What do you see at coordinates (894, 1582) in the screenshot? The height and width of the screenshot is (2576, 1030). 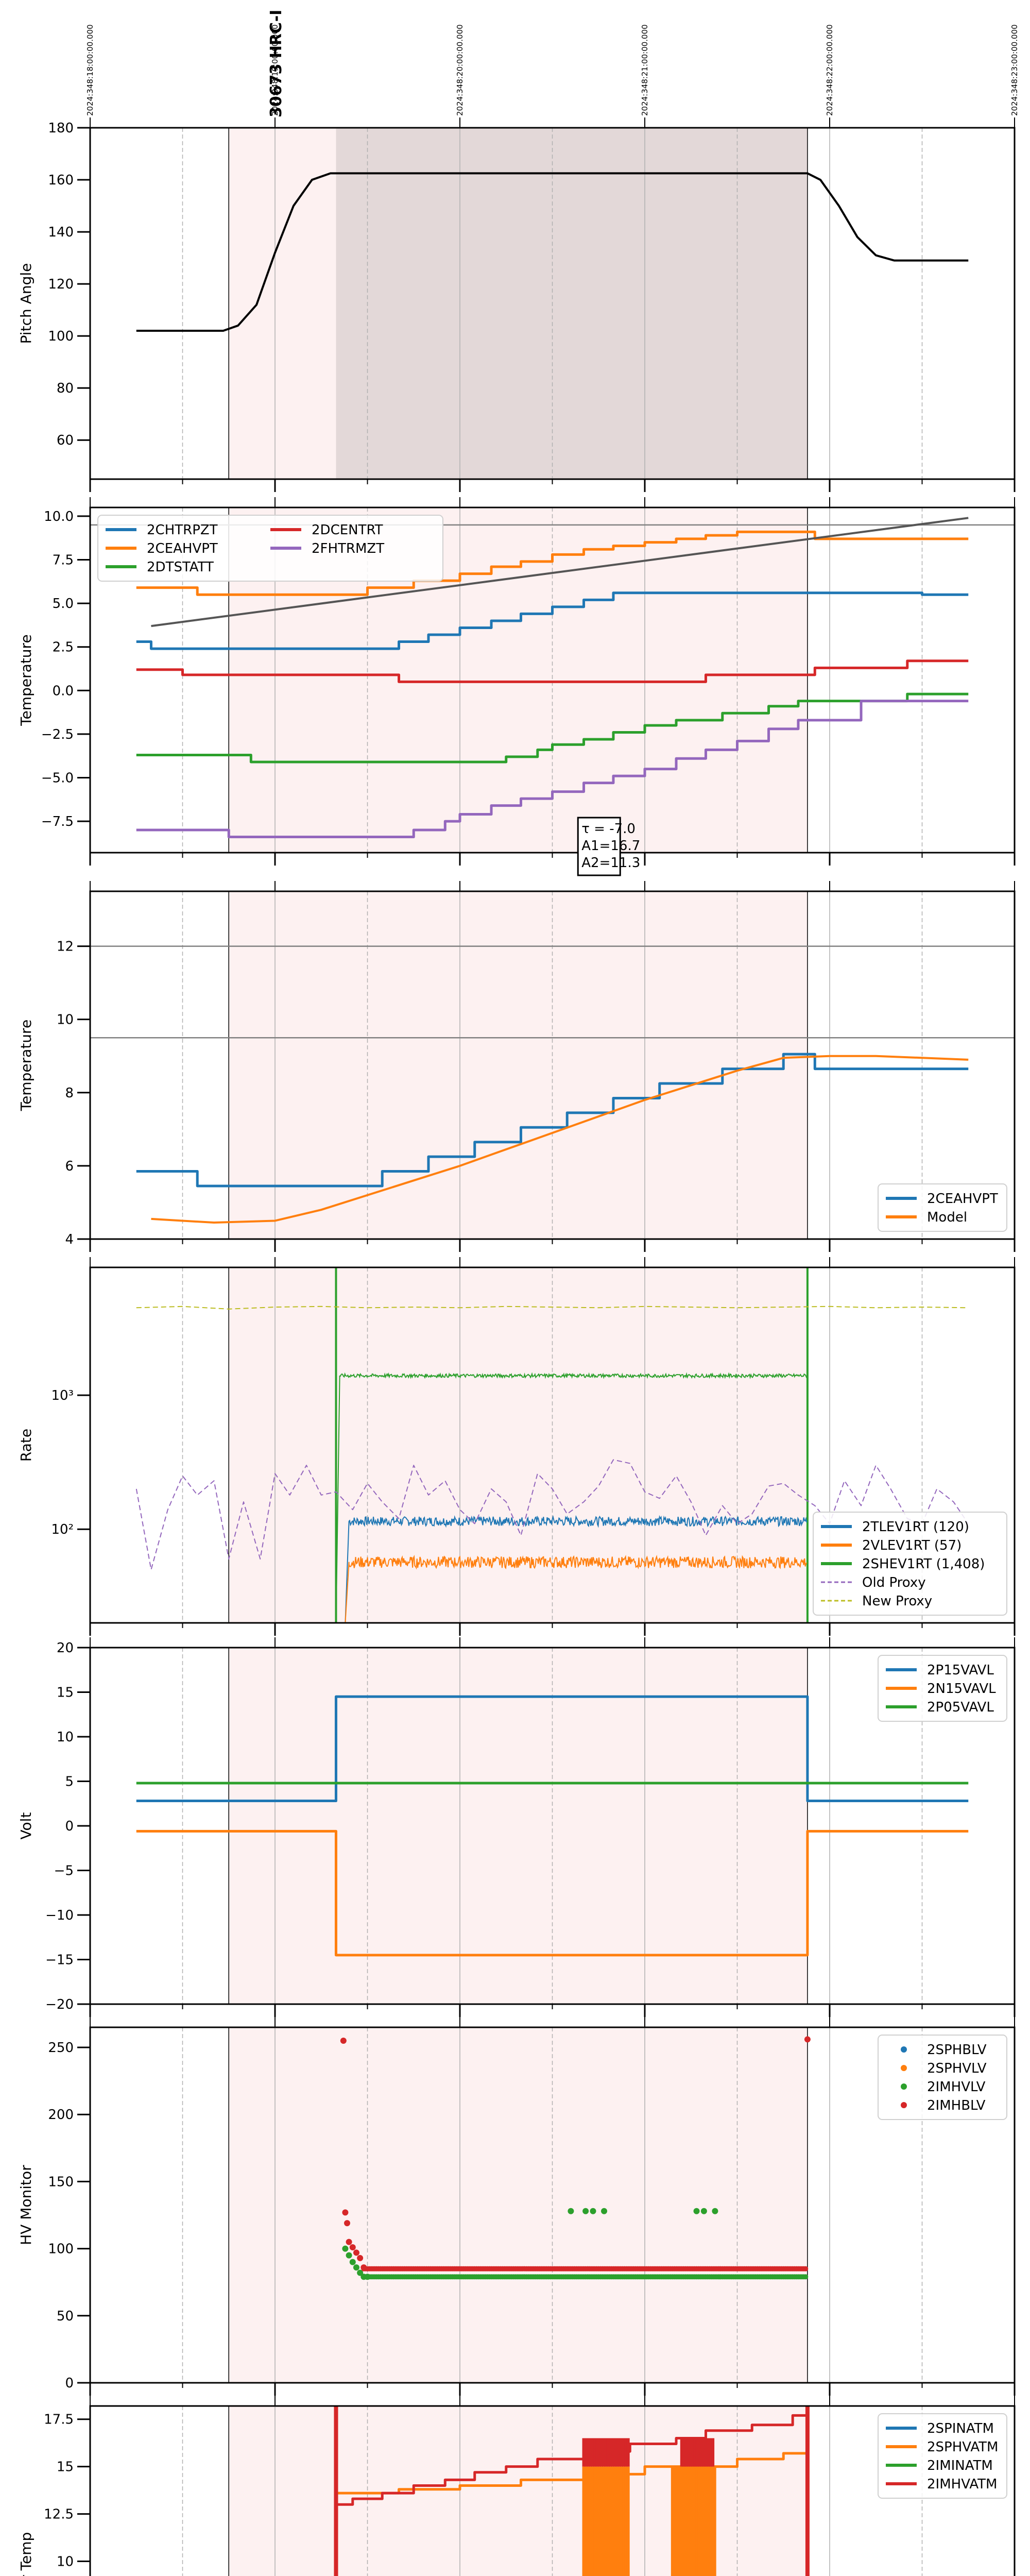 I see `legend-label: Old Proxy` at bounding box center [894, 1582].